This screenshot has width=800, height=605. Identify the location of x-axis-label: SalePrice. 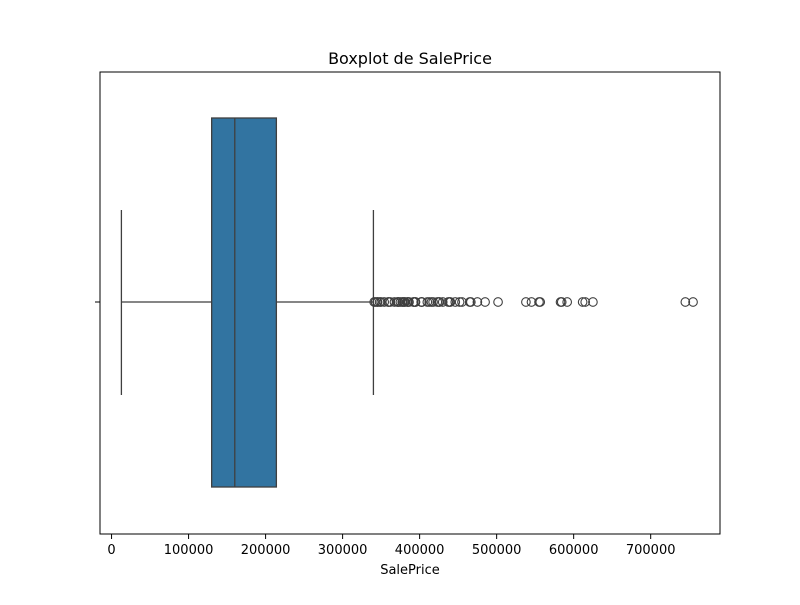
(410, 570).